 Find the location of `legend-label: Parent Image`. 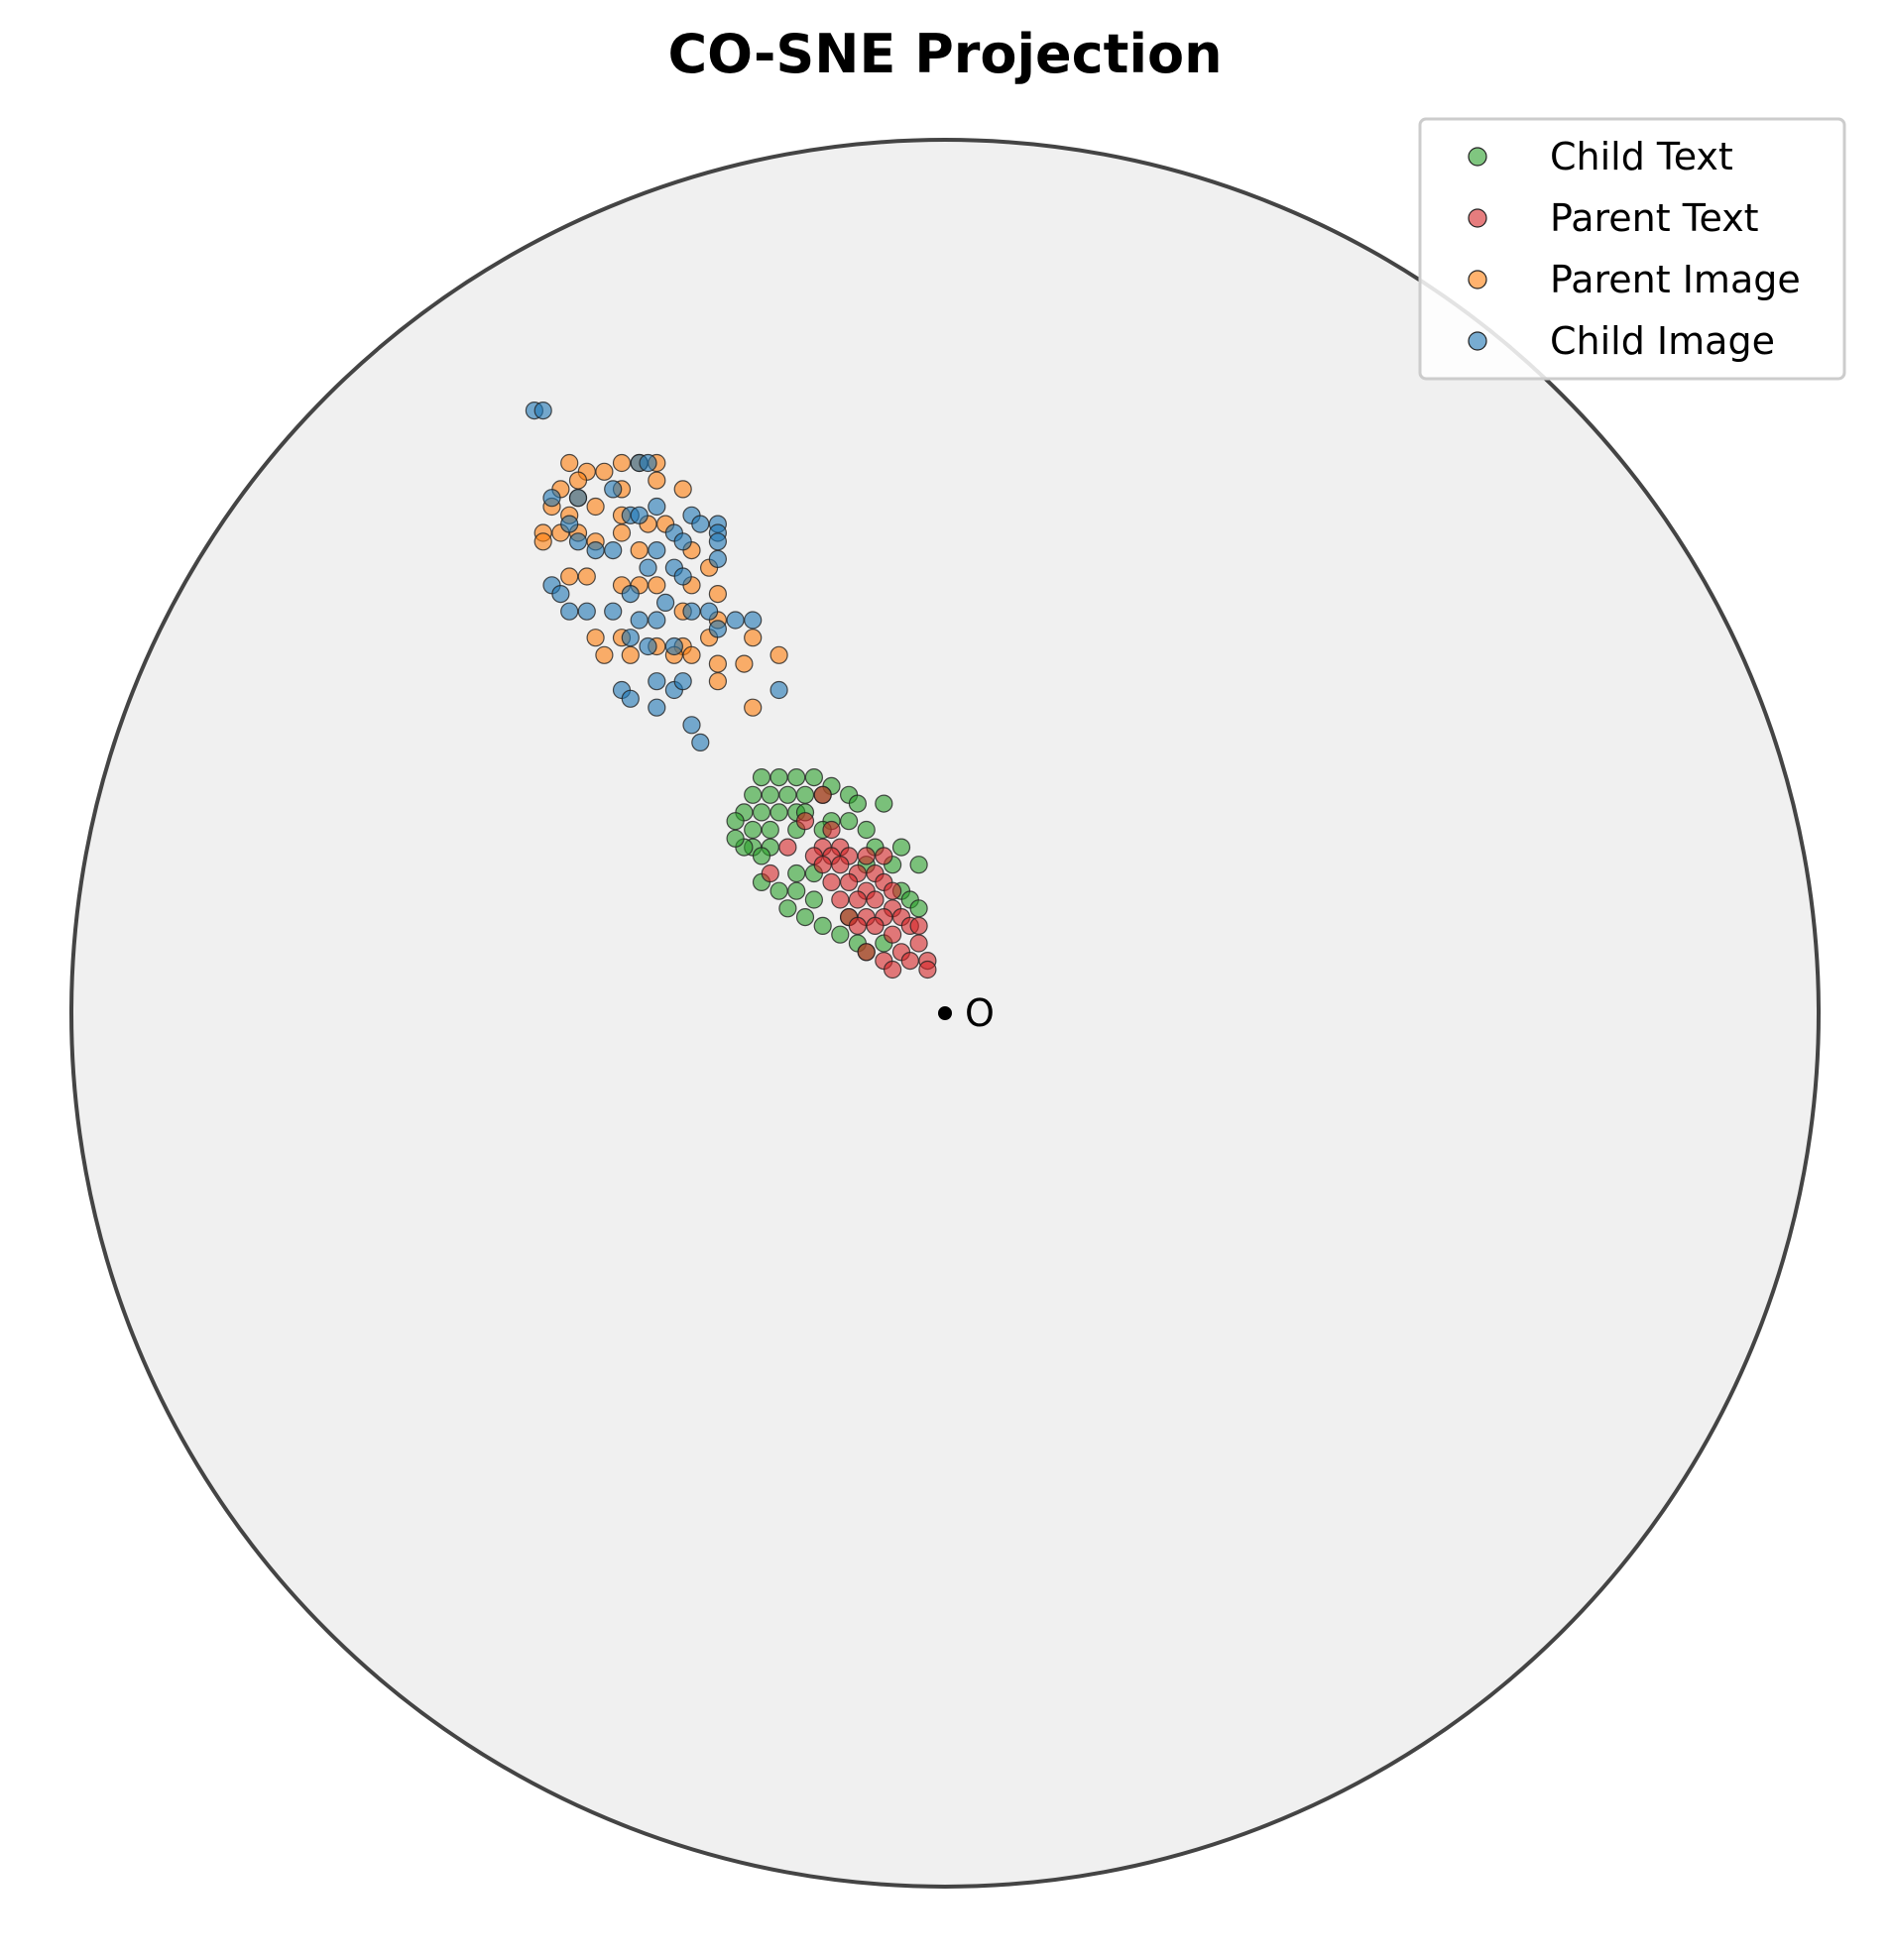

legend-label: Parent Image is located at coordinates (1675, 279).